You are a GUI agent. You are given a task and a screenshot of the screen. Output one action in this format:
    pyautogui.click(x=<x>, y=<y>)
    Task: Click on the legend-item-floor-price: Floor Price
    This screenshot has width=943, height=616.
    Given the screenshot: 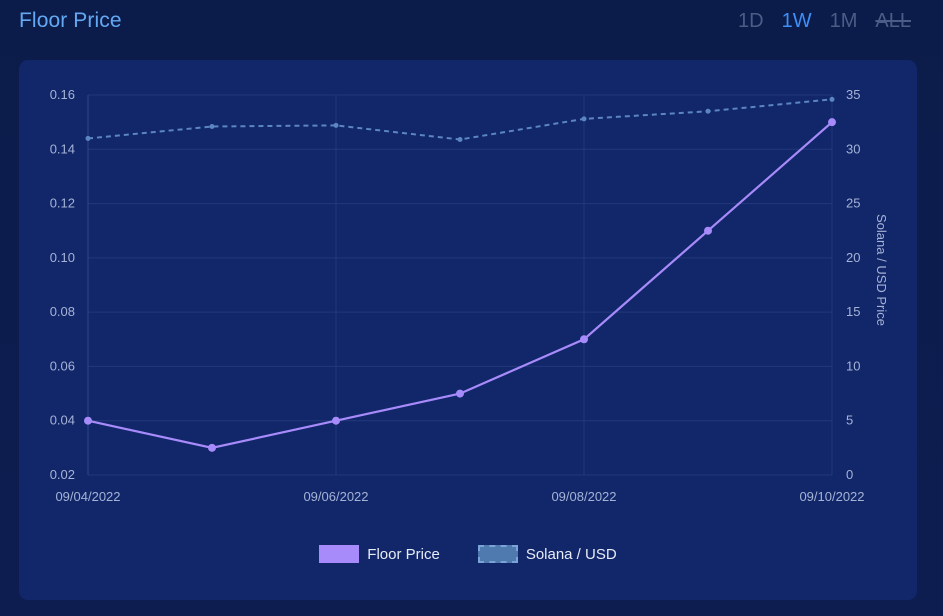 What is the action you would take?
    pyautogui.click(x=379, y=554)
    